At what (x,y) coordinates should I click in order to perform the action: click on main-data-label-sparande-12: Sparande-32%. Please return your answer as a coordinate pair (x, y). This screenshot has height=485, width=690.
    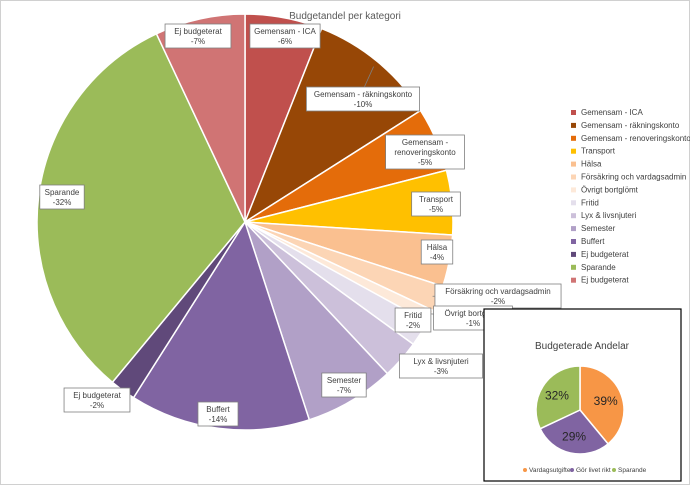
    Looking at the image, I should click on (62, 197).